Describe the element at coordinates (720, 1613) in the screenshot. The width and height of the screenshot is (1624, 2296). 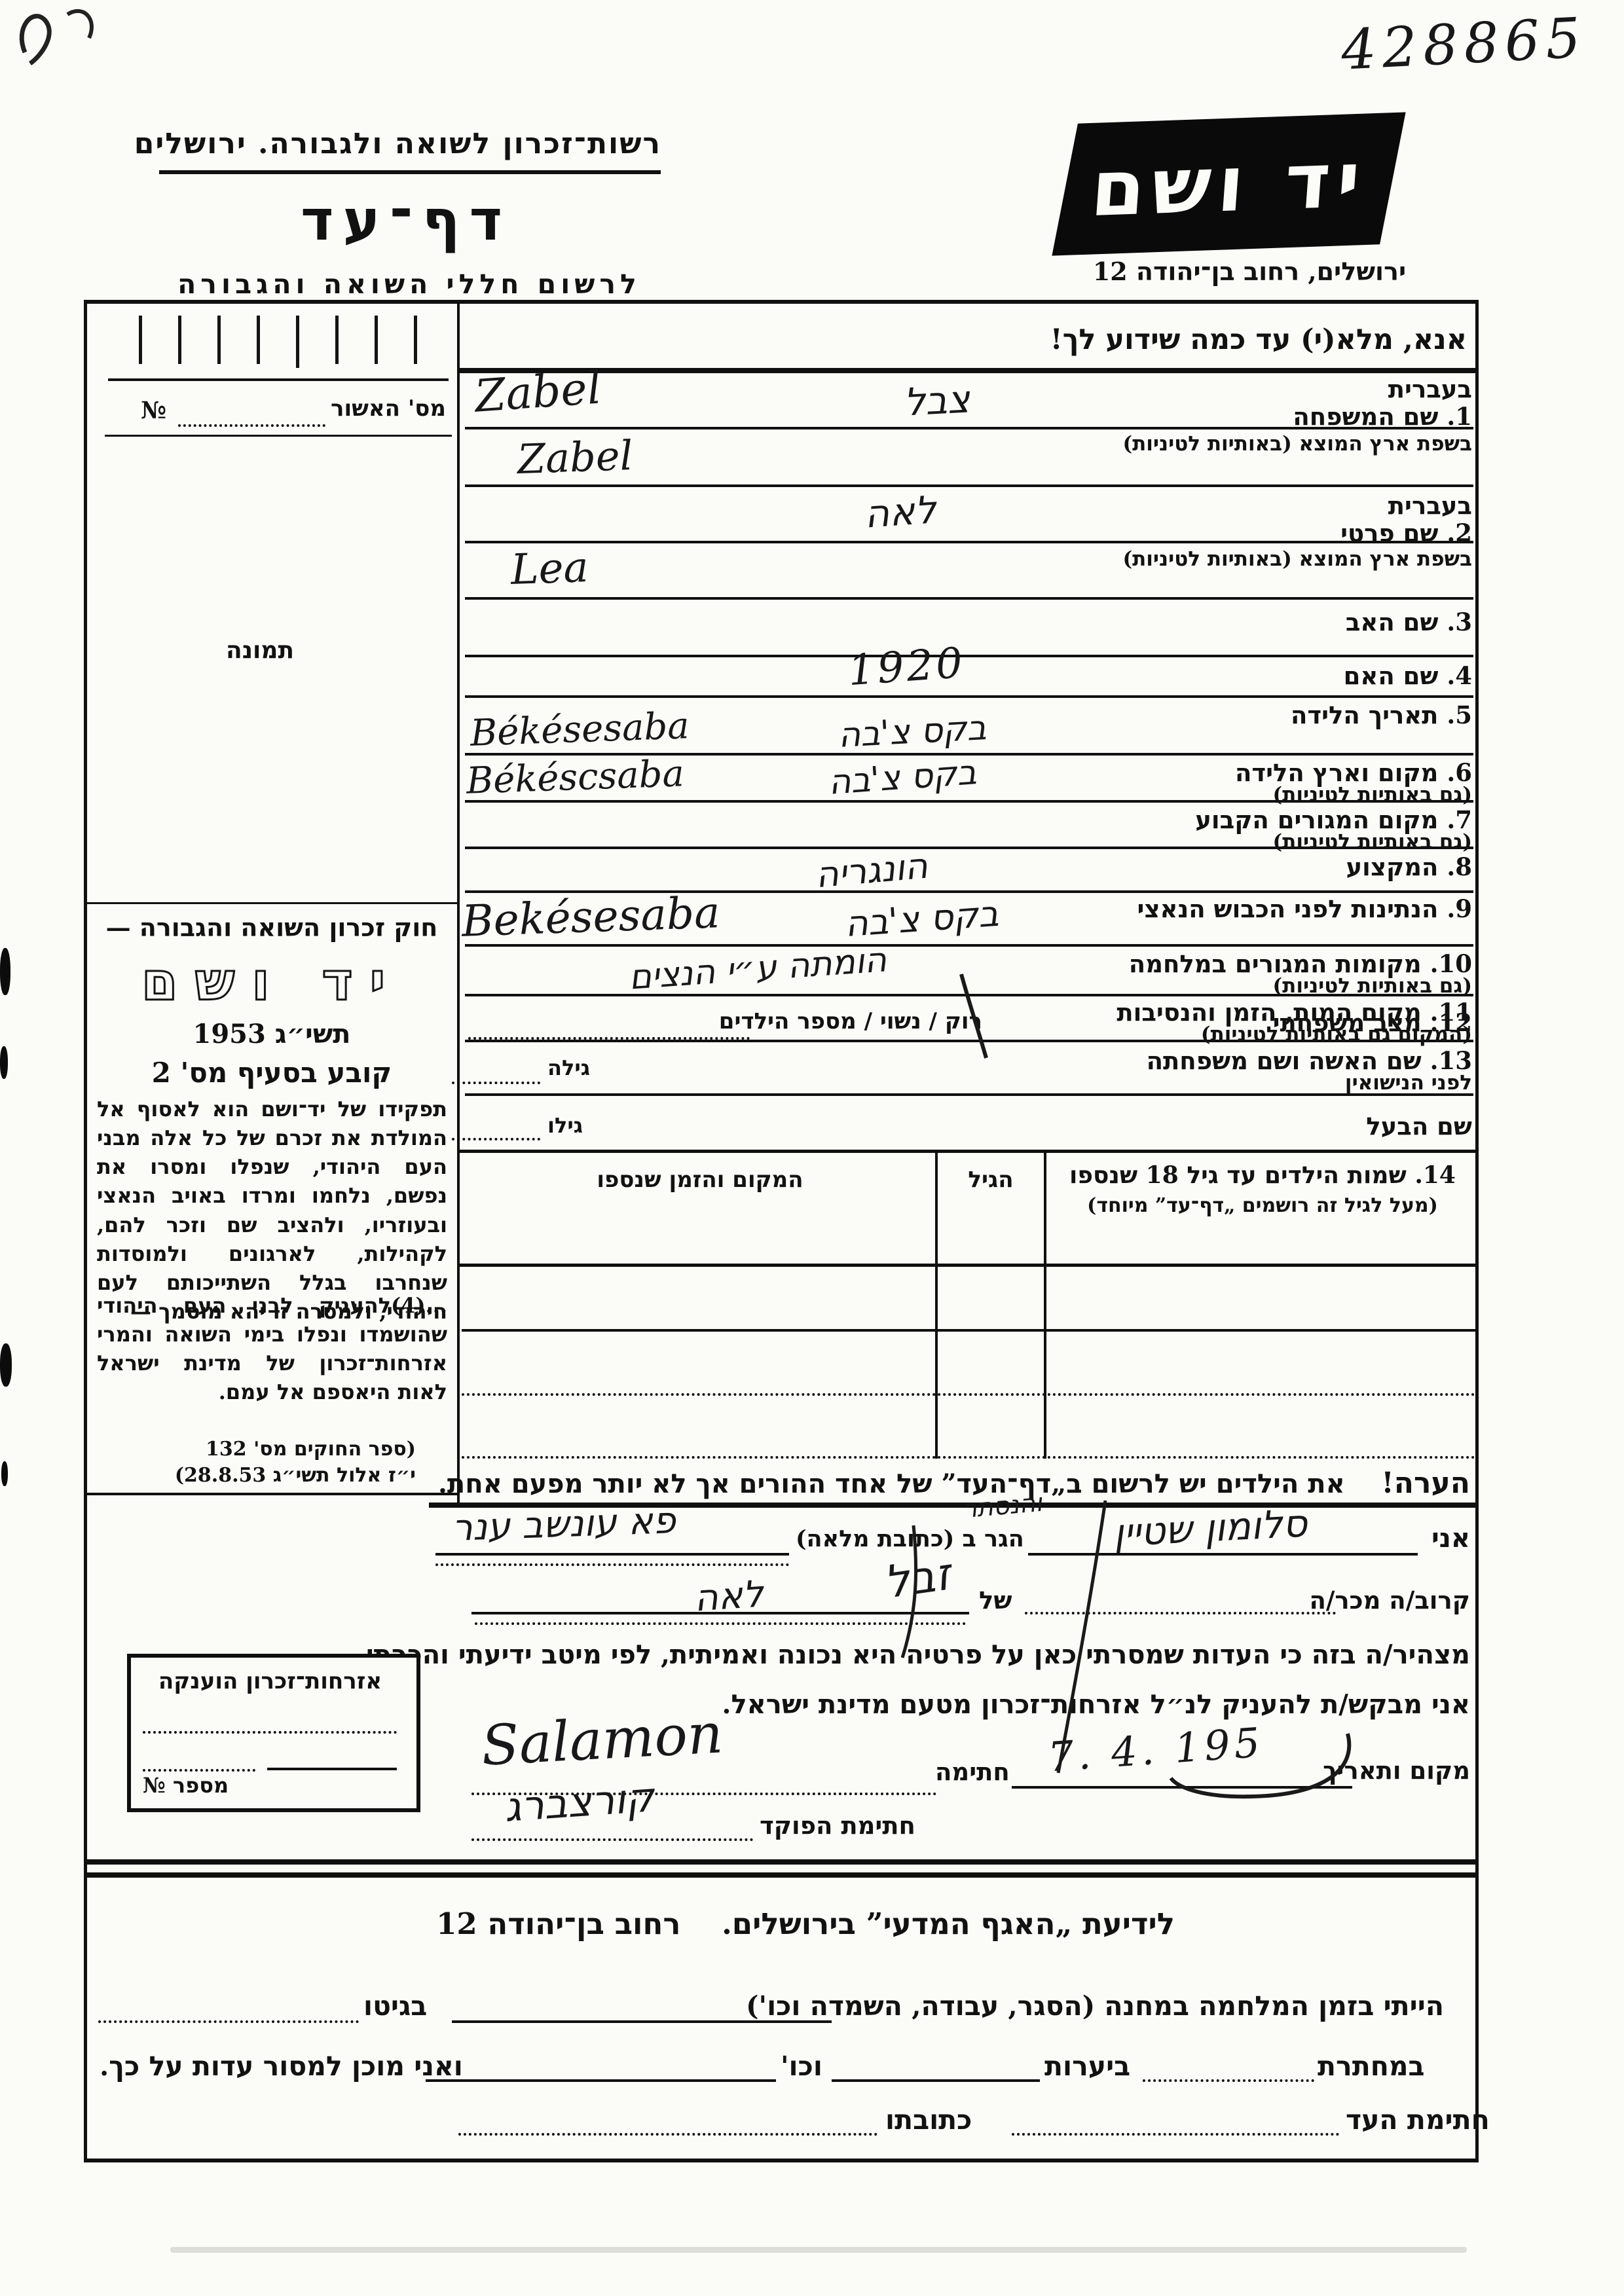
I see `deceased-line` at that location.